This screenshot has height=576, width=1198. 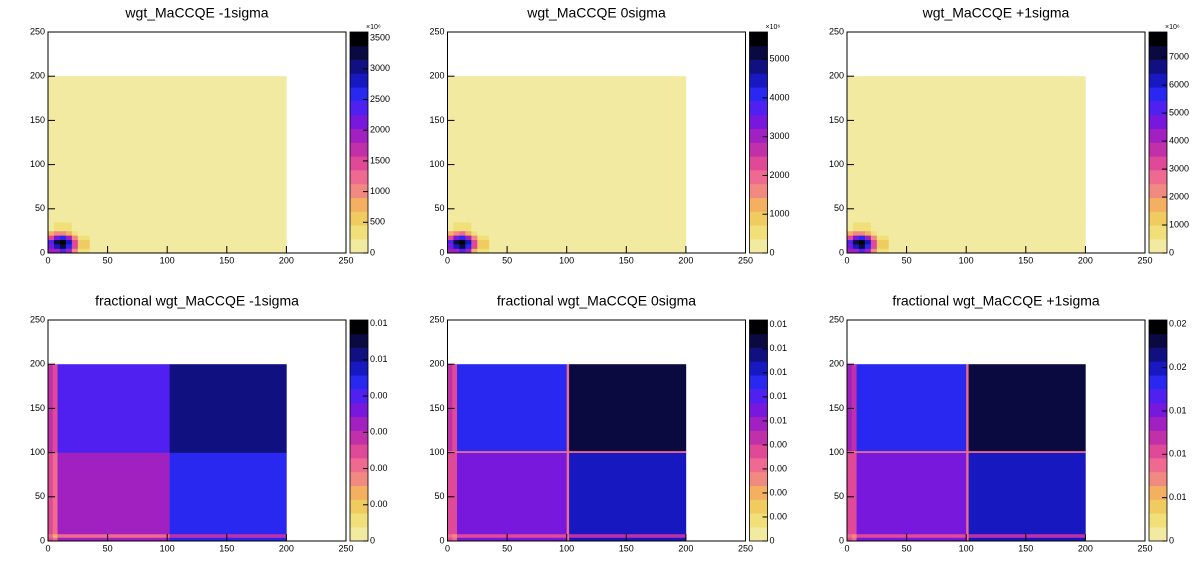 What do you see at coordinates (996, 301) in the screenshot?
I see `chart-title: fractional wgt_MaCCQE +1sigma` at bounding box center [996, 301].